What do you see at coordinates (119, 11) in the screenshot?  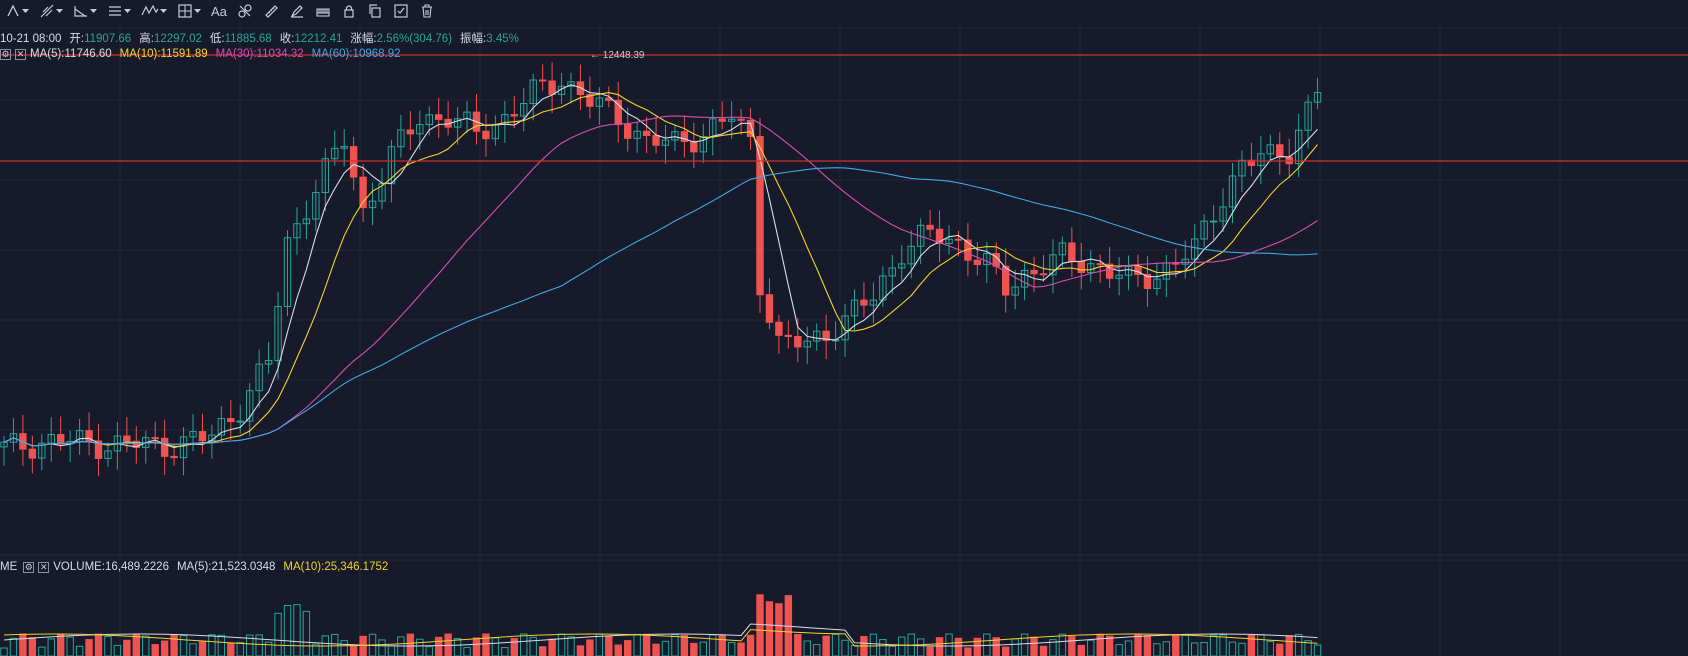 I see `fib-tool` at bounding box center [119, 11].